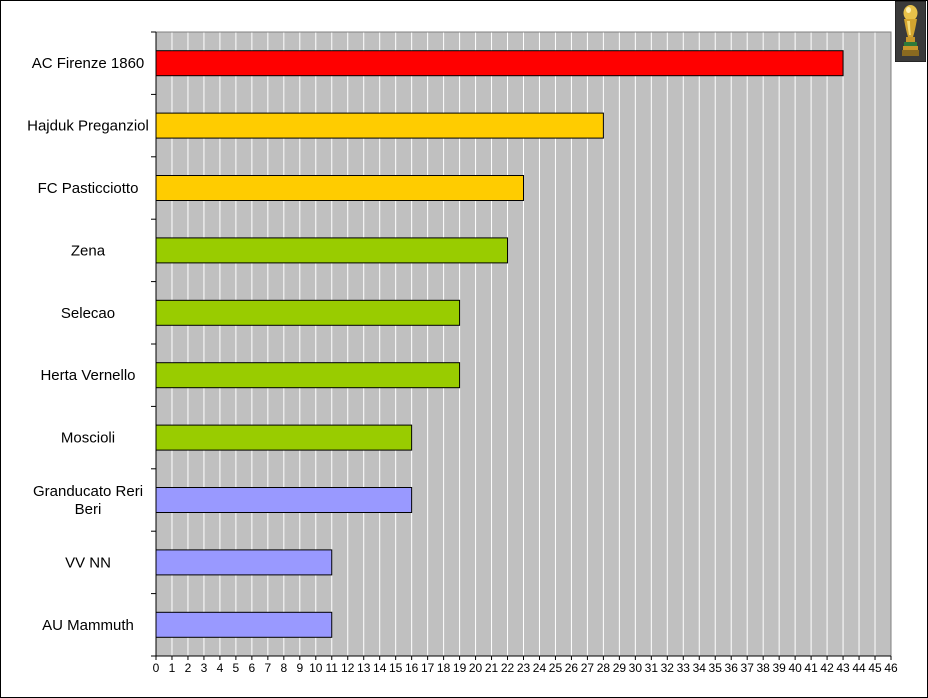 This screenshot has width=928, height=698. What do you see at coordinates (508, 668) in the screenshot?
I see `x-tick-label: 22` at bounding box center [508, 668].